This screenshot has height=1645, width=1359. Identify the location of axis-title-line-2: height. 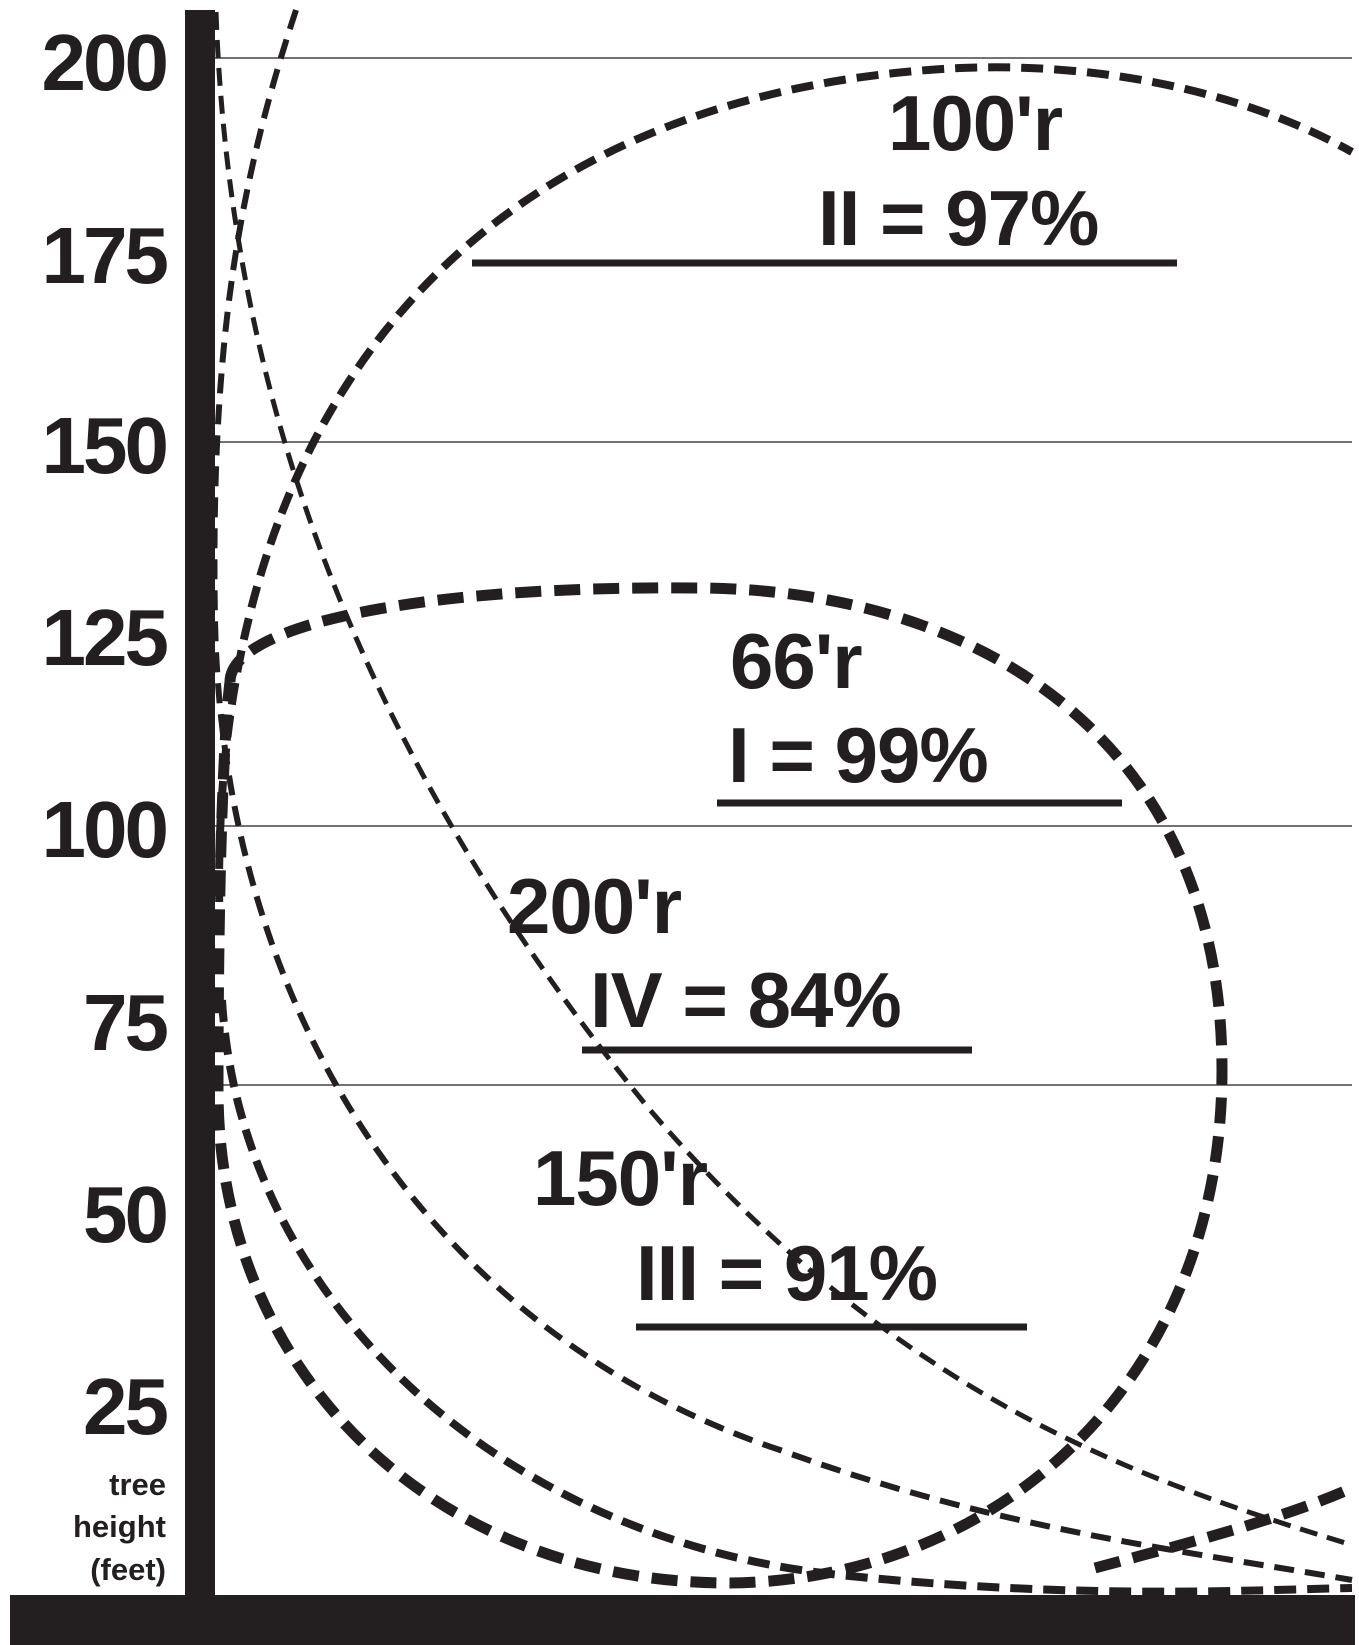
(119, 1526).